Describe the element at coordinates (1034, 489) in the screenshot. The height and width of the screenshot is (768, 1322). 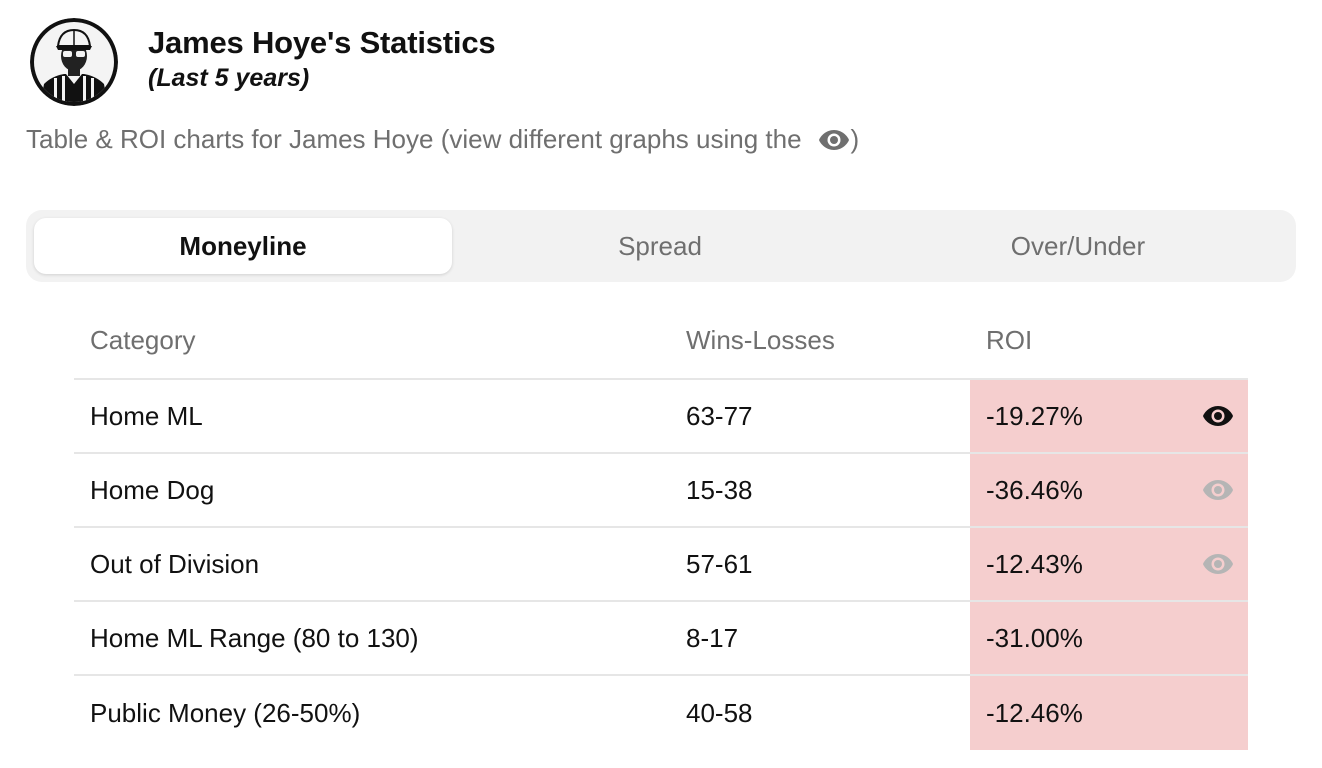
I see `row-roi: -36.46%` at that location.